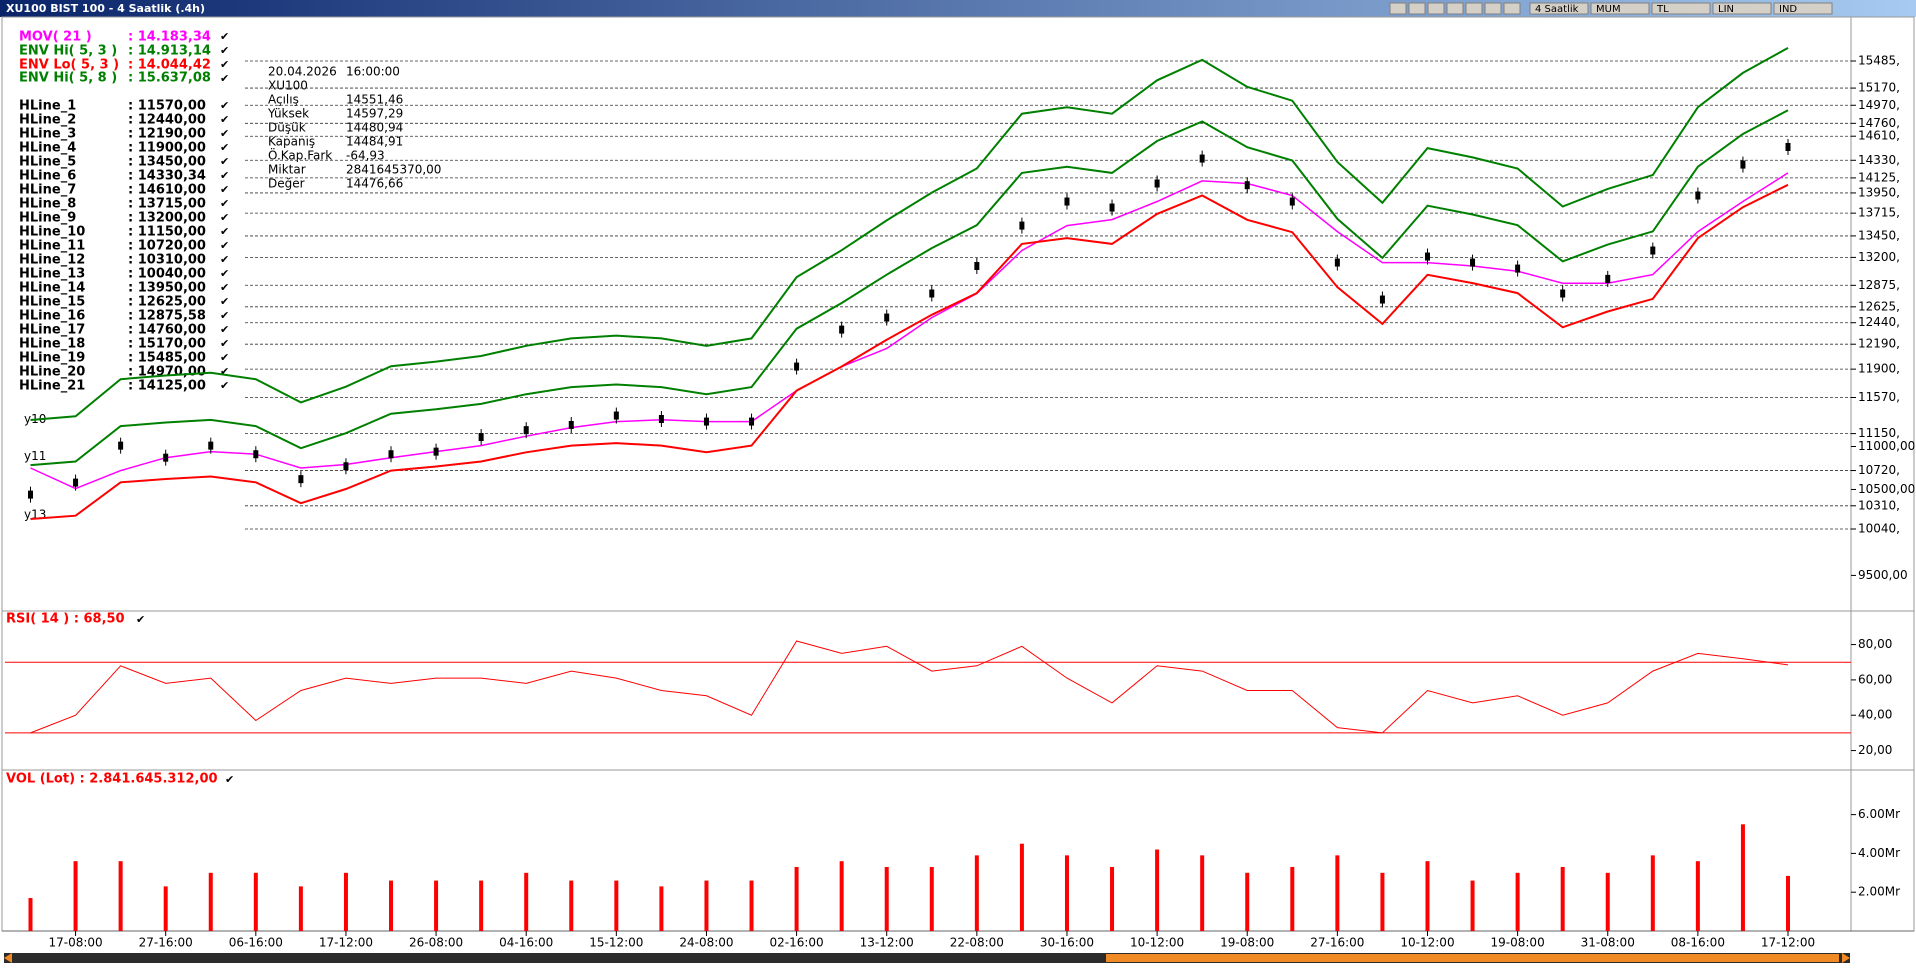  What do you see at coordinates (346, 943) in the screenshot?
I see `x-tick-label: 17-12:00` at bounding box center [346, 943].